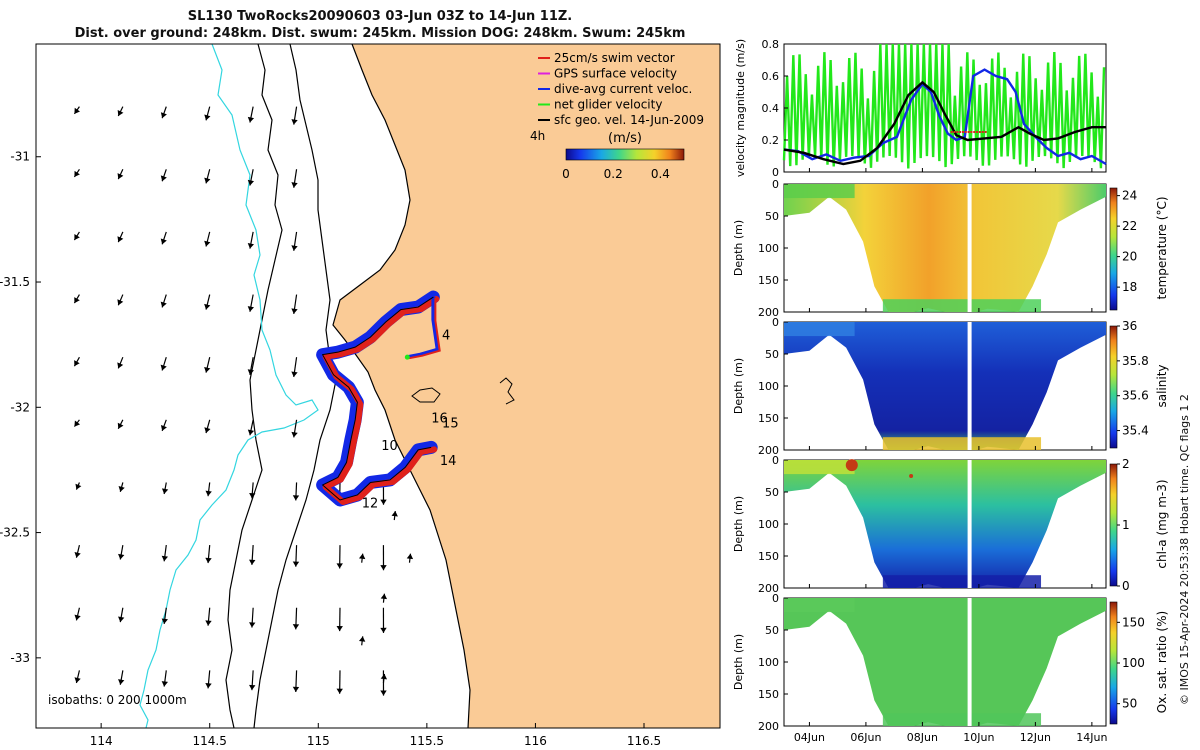  I want to click on colorbar-tick-label: 35.6, so click(1135, 396).